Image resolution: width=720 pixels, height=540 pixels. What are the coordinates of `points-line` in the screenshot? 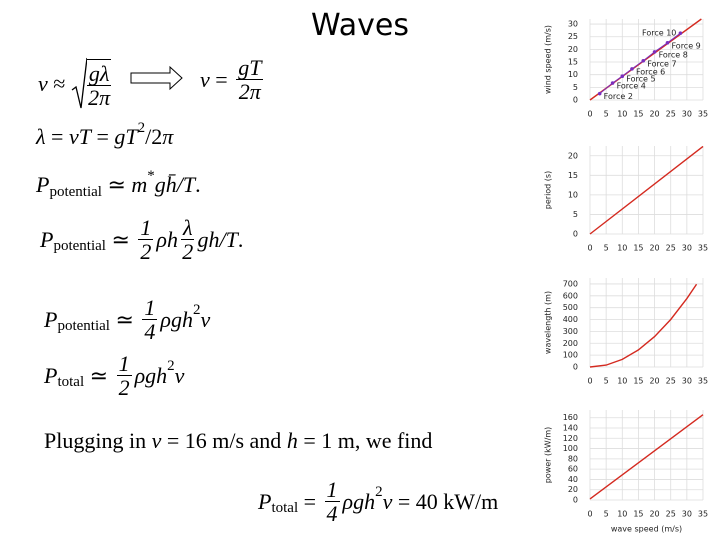 It's located at (640, 63).